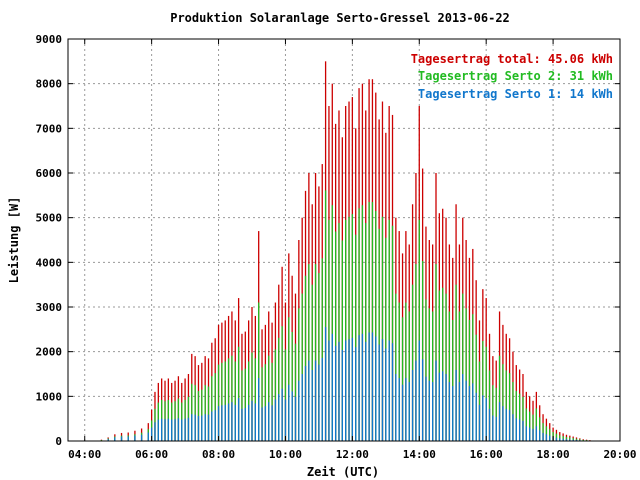 The image size is (640, 480). I want to click on y-tick-label: 4000, so click(49, 262).